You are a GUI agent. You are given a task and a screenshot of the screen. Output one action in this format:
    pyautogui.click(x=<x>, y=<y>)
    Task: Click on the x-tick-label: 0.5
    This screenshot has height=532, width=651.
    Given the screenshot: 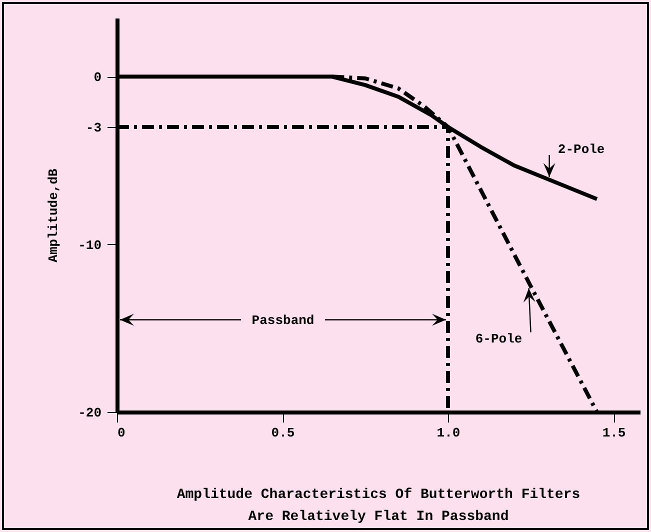 What is the action you would take?
    pyautogui.click(x=283, y=433)
    